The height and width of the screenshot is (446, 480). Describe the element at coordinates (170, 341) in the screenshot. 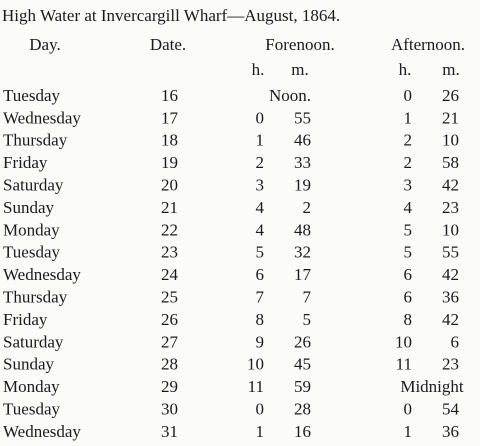

I see `date: 27` at that location.